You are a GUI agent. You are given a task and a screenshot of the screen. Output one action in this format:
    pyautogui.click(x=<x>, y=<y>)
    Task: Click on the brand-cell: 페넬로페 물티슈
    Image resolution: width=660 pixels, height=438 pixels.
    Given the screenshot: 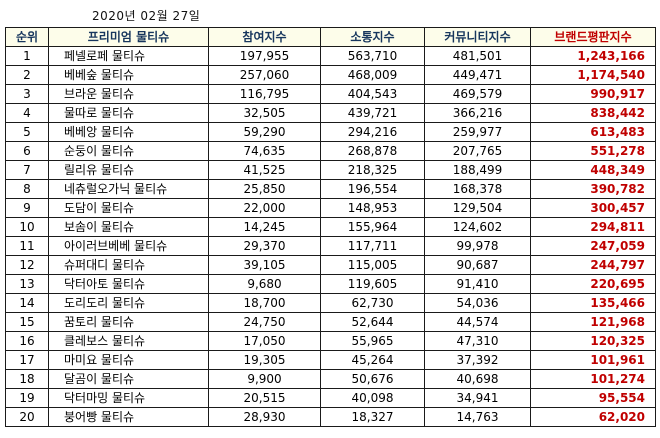 What is the action you would take?
    pyautogui.click(x=128, y=56)
    